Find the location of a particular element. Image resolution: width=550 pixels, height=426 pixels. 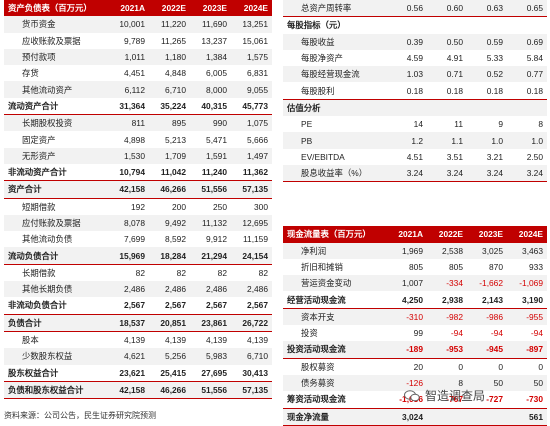

row-value: 3.51 is located at coordinates (454, 156).